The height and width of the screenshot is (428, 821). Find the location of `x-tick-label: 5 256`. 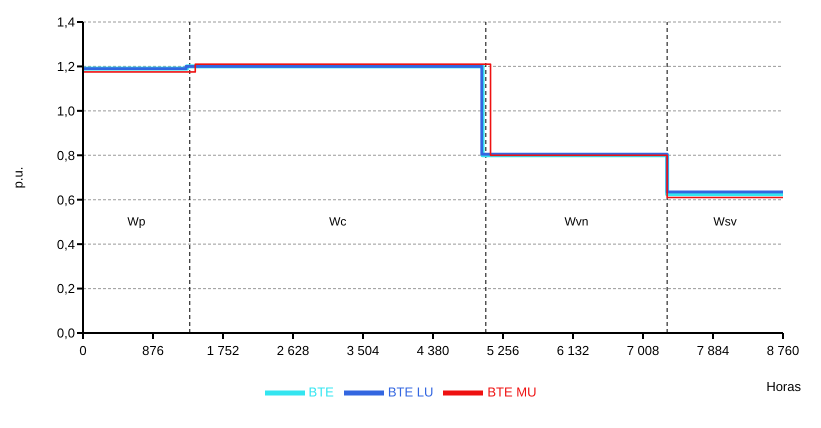

x-tick-label: 5 256 is located at coordinates (503, 350).